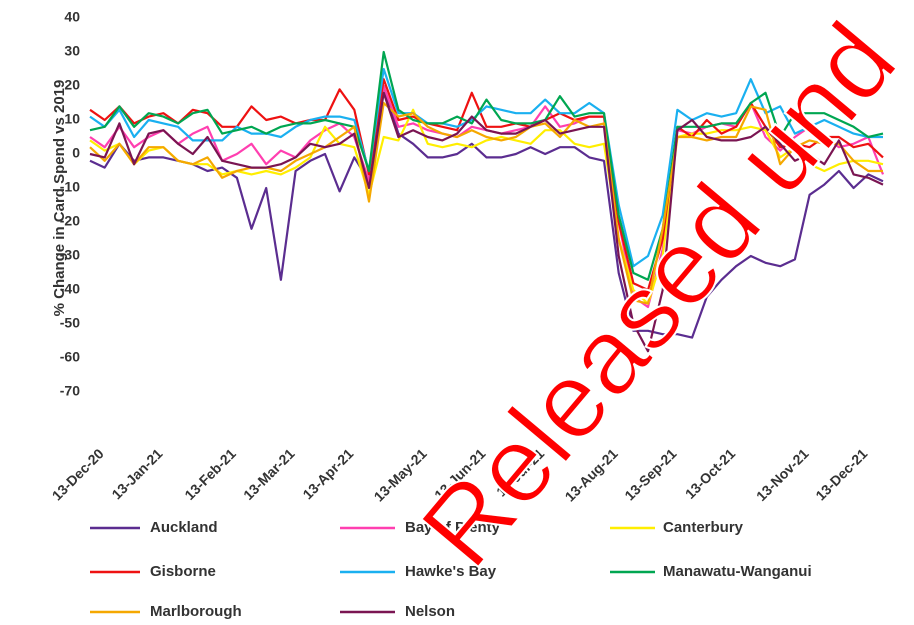 The image size is (914, 625). I want to click on y-tick-label: 30, so click(72, 51).